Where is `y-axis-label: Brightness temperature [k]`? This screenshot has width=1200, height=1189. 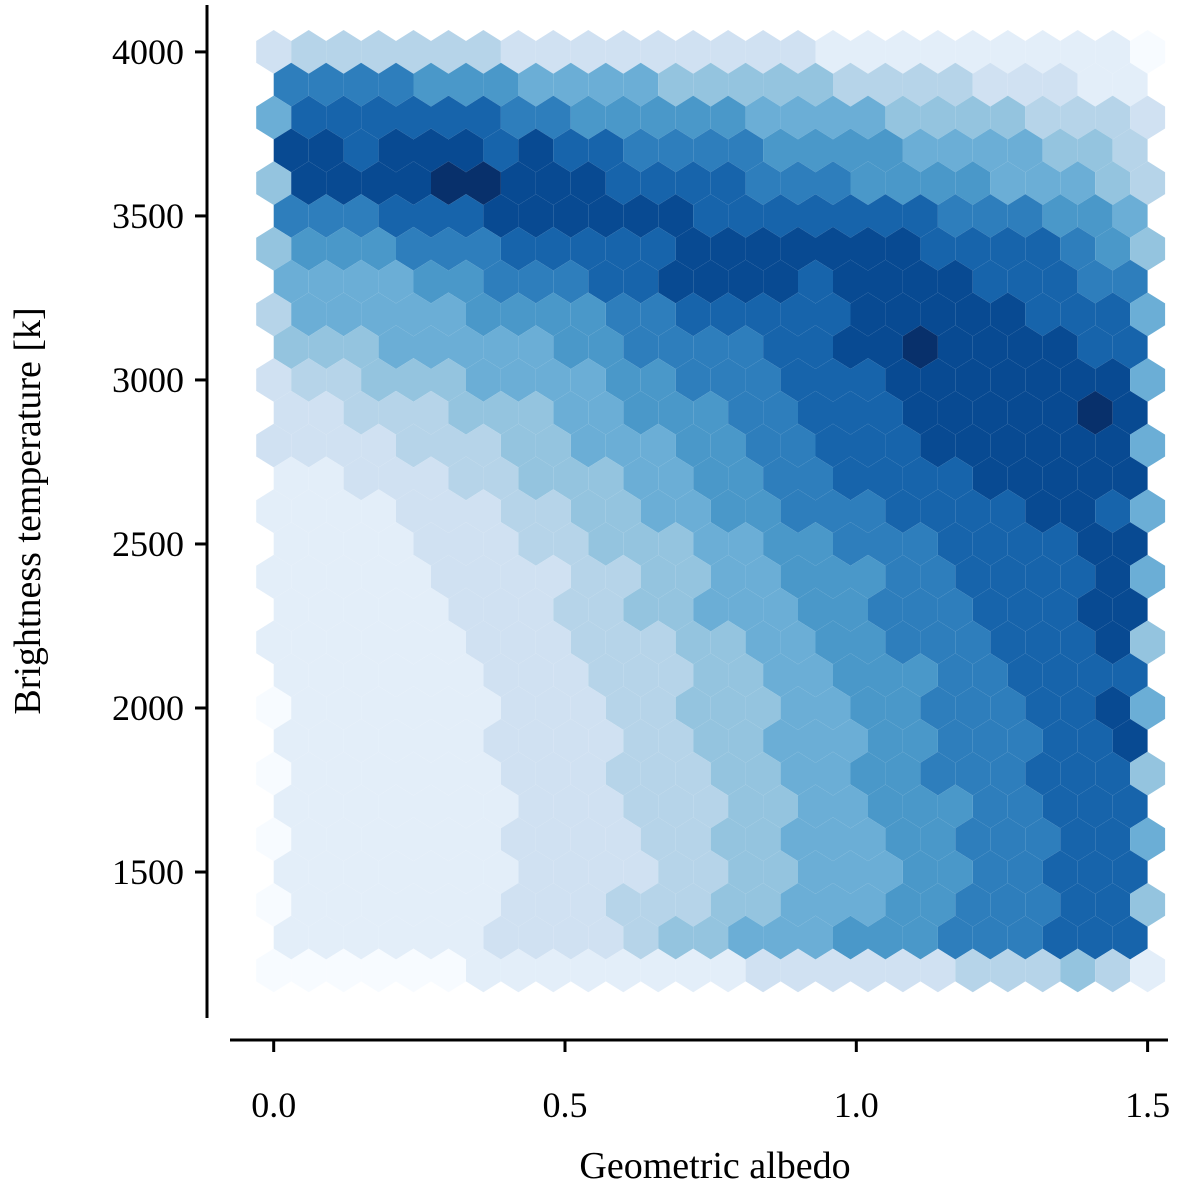
y-axis-label: Brightness temperature [k] is located at coordinates (28, 510).